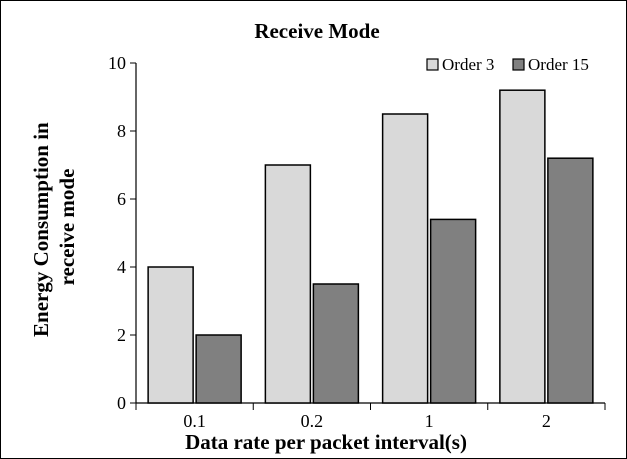 This screenshot has width=627, height=459. I want to click on x-tick-label: 1, so click(429, 421).